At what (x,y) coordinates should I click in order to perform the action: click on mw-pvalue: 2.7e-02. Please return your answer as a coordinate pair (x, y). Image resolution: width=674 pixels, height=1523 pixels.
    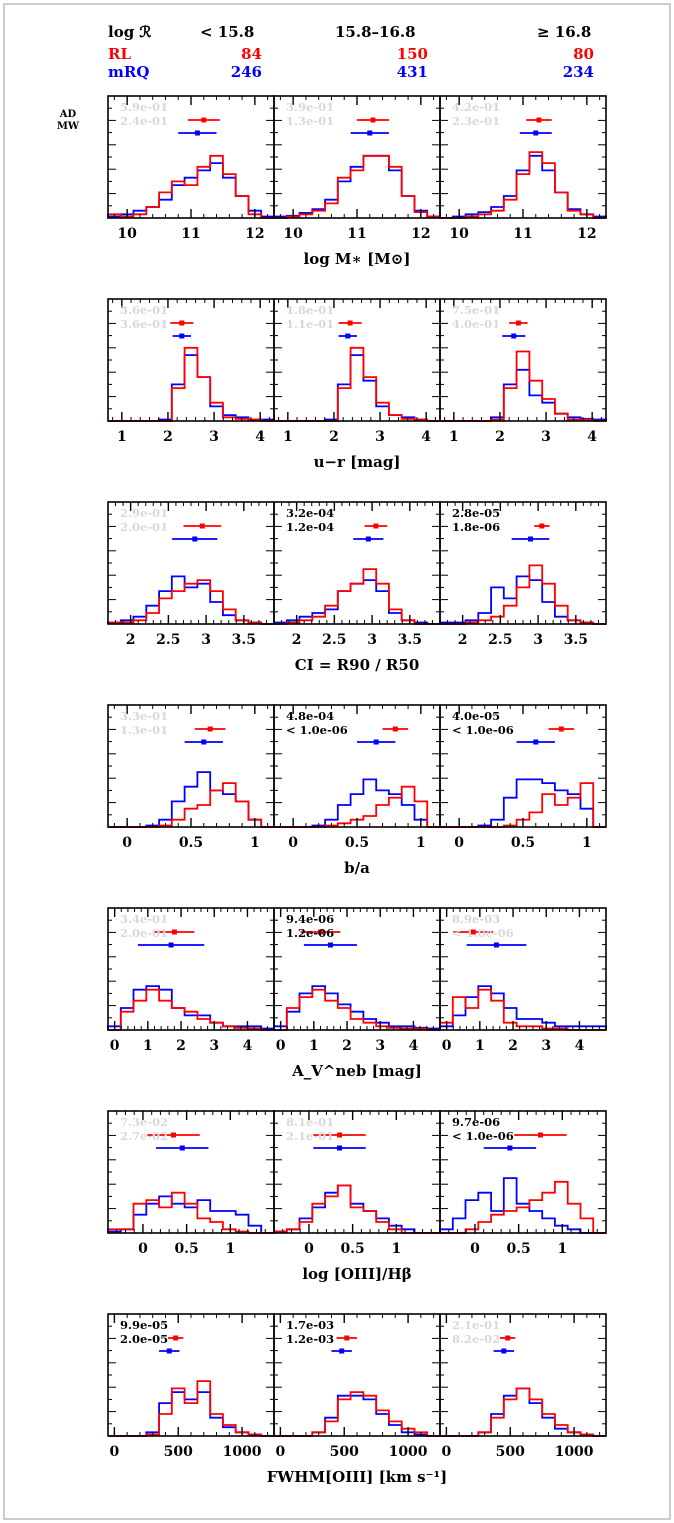
    Looking at the image, I should click on (144, 1136).